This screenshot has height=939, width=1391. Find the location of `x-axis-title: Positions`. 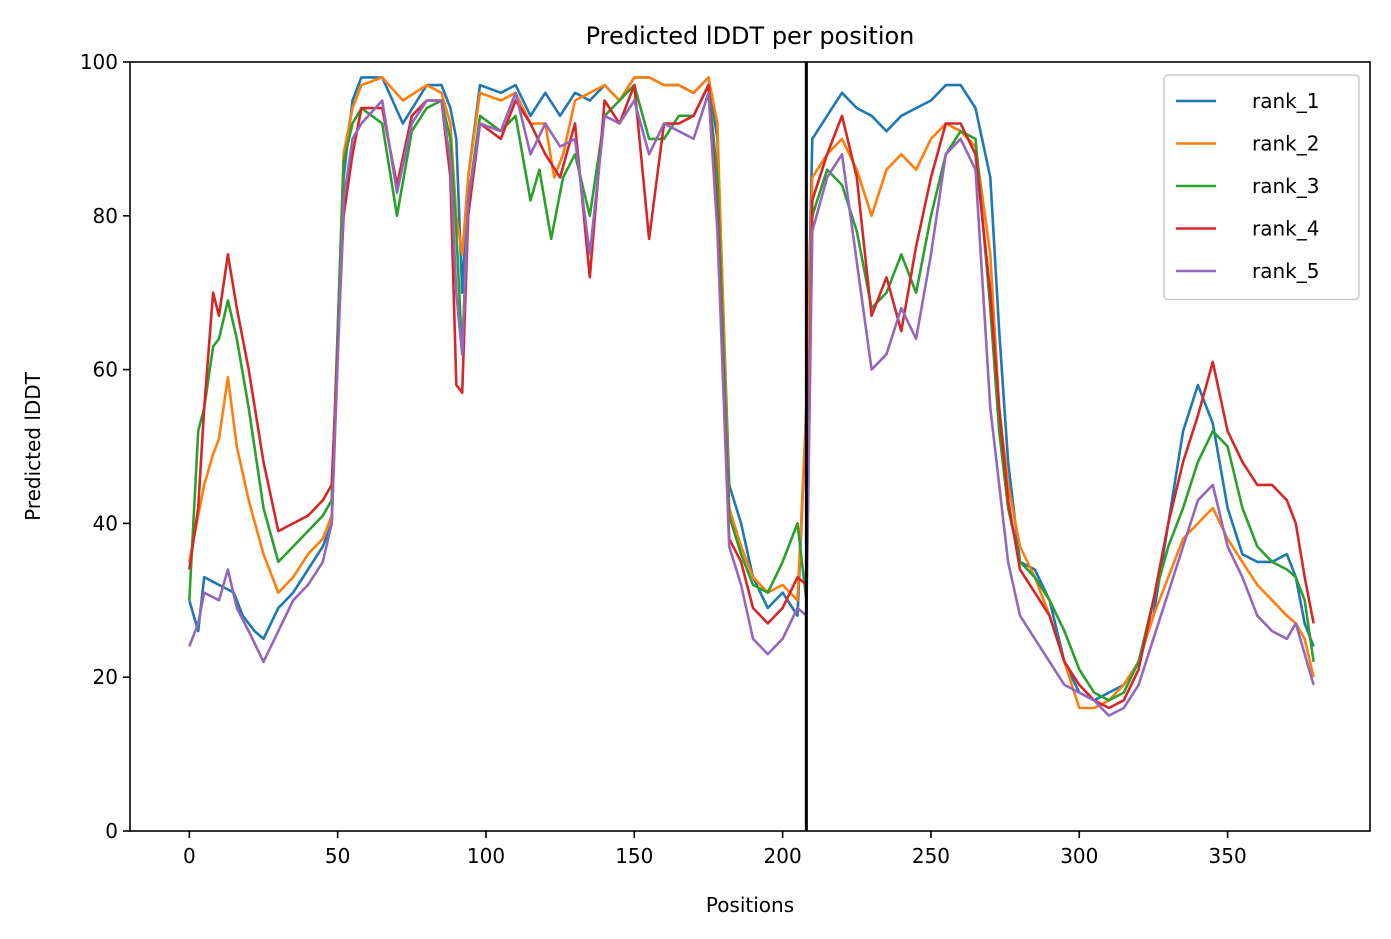

x-axis-title: Positions is located at coordinates (750, 905).